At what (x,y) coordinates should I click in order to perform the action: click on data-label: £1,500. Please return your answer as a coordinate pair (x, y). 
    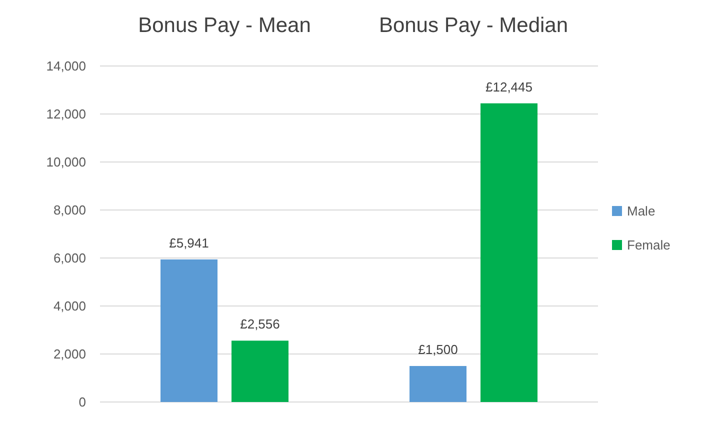
    Looking at the image, I should click on (438, 349).